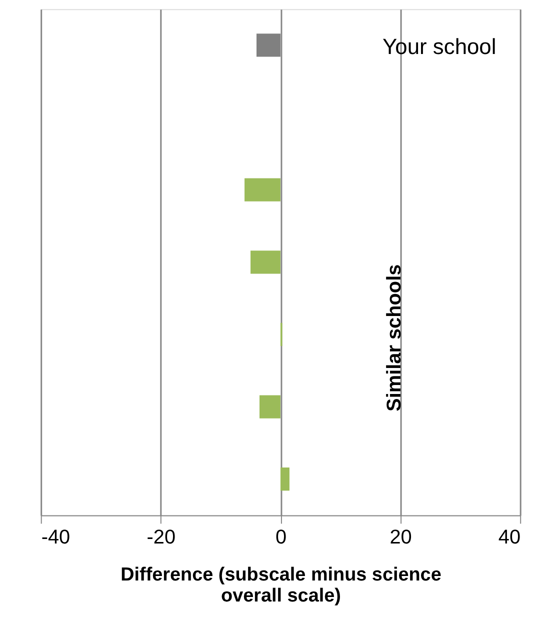 Image resolution: width=546 pixels, height=634 pixels. I want to click on x-tick-label: 40, so click(509, 537).